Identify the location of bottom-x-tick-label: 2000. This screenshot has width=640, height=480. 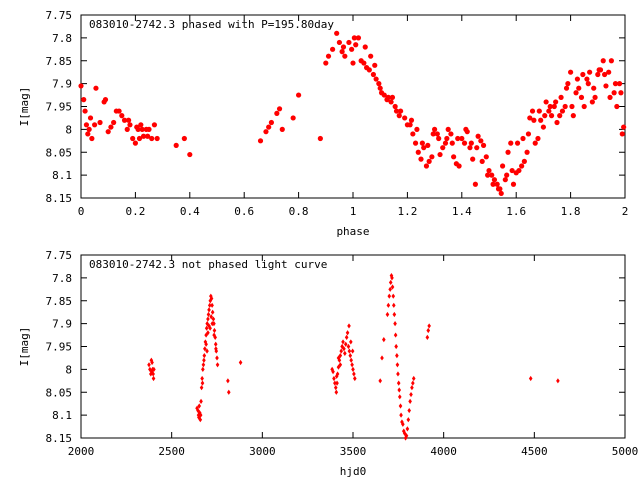
(81, 451).